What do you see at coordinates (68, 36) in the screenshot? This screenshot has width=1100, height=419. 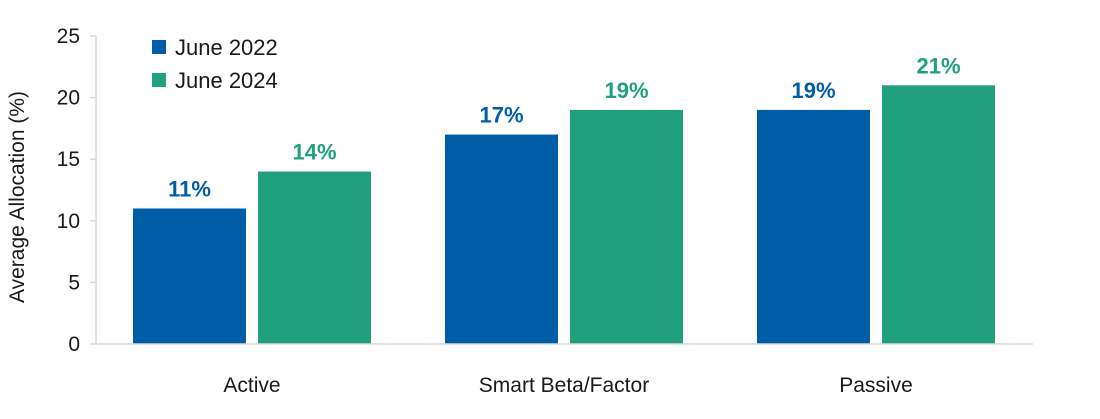 I see `y-tick-label: 25` at bounding box center [68, 36].